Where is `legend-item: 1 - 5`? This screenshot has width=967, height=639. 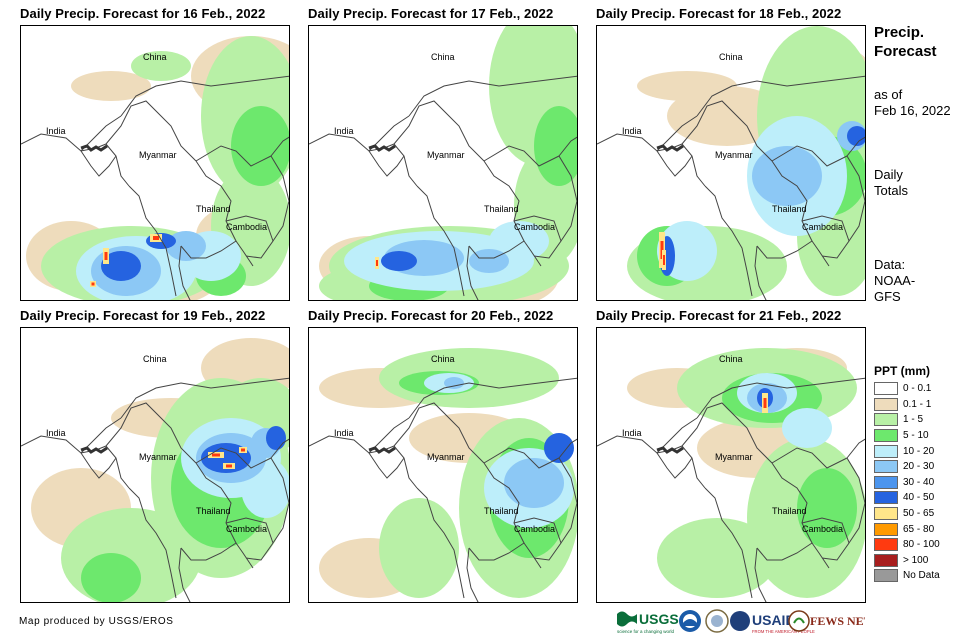
legend-item: 1 - 5 is located at coordinates (919, 420).